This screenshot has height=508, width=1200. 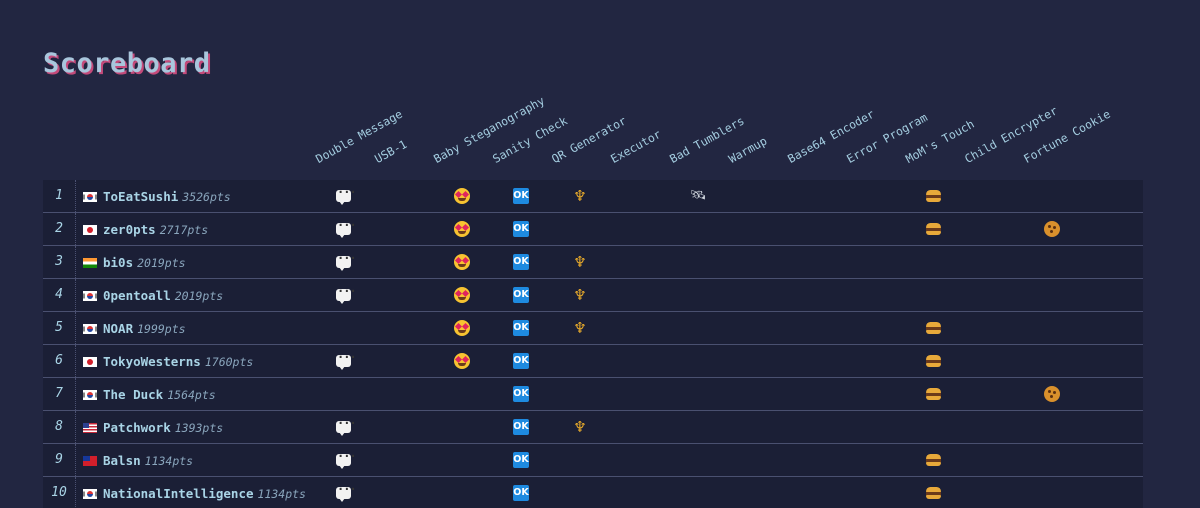 What do you see at coordinates (748, 149) in the screenshot?
I see `challenge-header-warmup: Warmup` at bounding box center [748, 149].